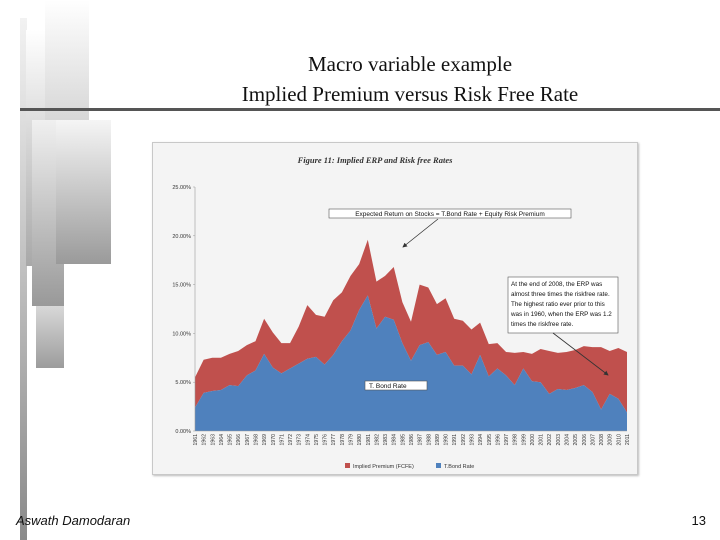  What do you see at coordinates (369, 440) in the screenshot?
I see `x-tick-label: 1981` at bounding box center [369, 440].